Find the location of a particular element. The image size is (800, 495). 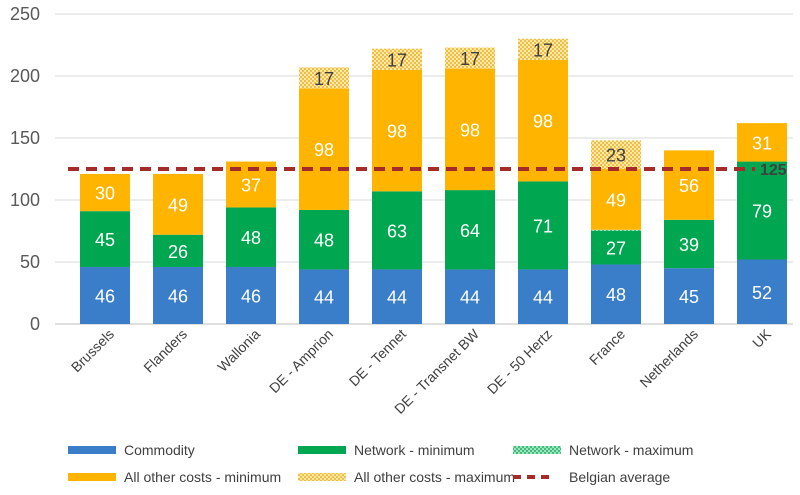

data-label: 37 is located at coordinates (251, 186).